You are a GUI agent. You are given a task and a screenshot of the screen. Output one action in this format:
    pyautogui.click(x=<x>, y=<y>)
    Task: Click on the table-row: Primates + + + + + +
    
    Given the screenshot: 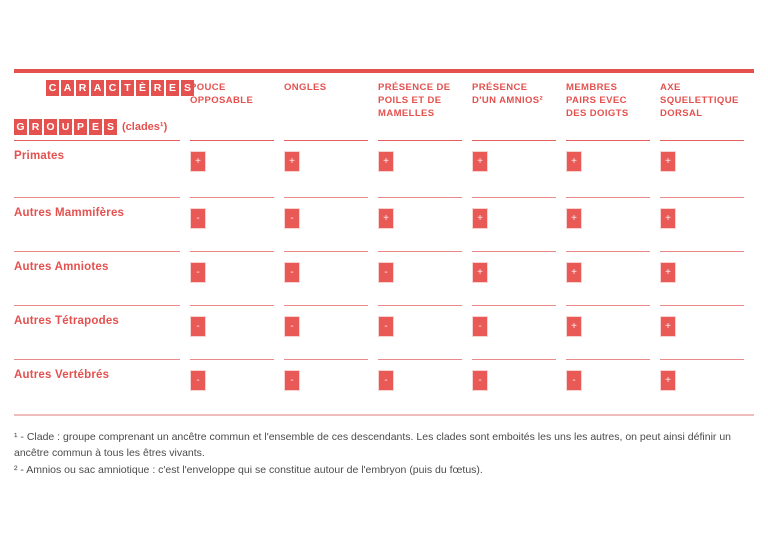 What is the action you would take?
    pyautogui.click(x=384, y=169)
    